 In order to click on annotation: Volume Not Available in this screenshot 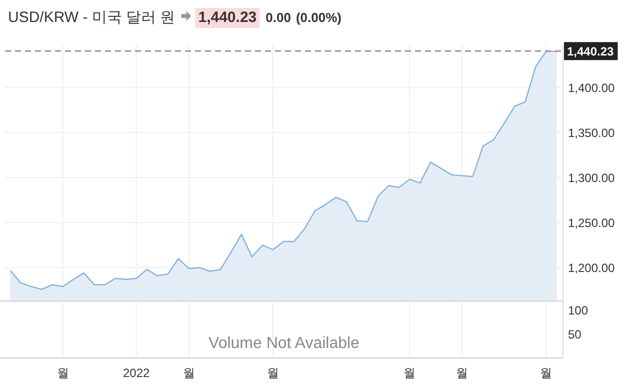, I will do `click(284, 343)`.